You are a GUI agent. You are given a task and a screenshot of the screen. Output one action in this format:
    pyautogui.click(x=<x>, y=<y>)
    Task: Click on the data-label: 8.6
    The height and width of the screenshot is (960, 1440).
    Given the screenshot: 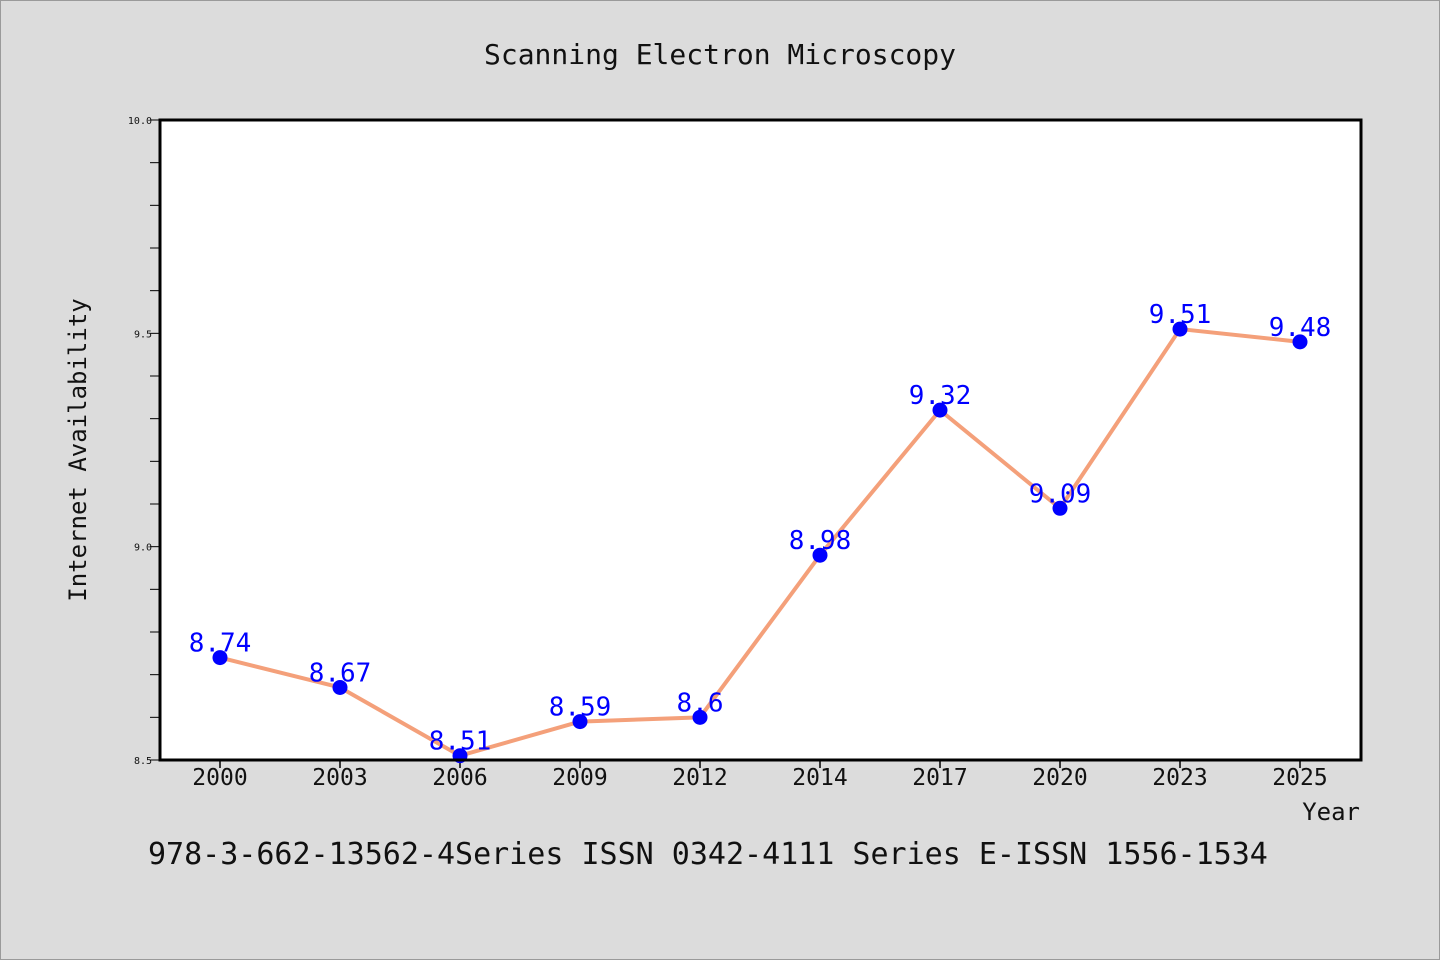 What is the action you would take?
    pyautogui.click(x=700, y=703)
    